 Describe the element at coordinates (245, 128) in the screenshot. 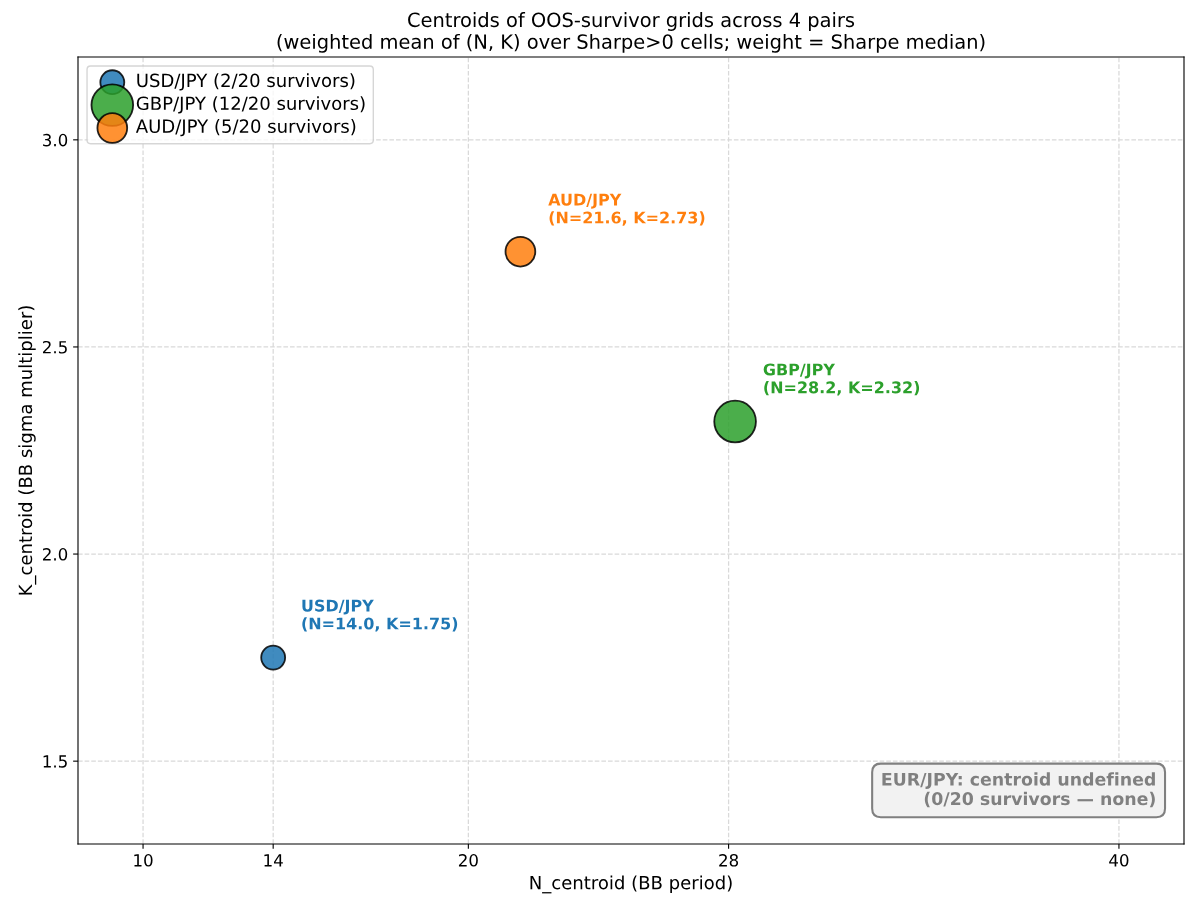

I see `legend-label: AUD/JPY (5/20 survivors)` at that location.